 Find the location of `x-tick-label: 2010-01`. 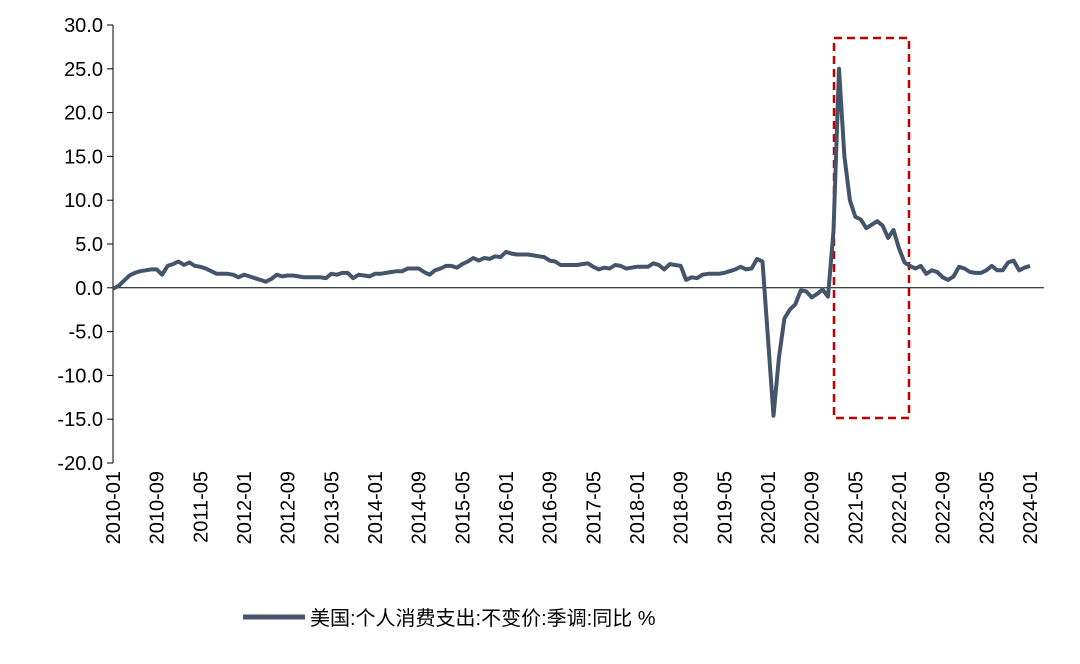

x-tick-label: 2010-01 is located at coordinates (114, 507).